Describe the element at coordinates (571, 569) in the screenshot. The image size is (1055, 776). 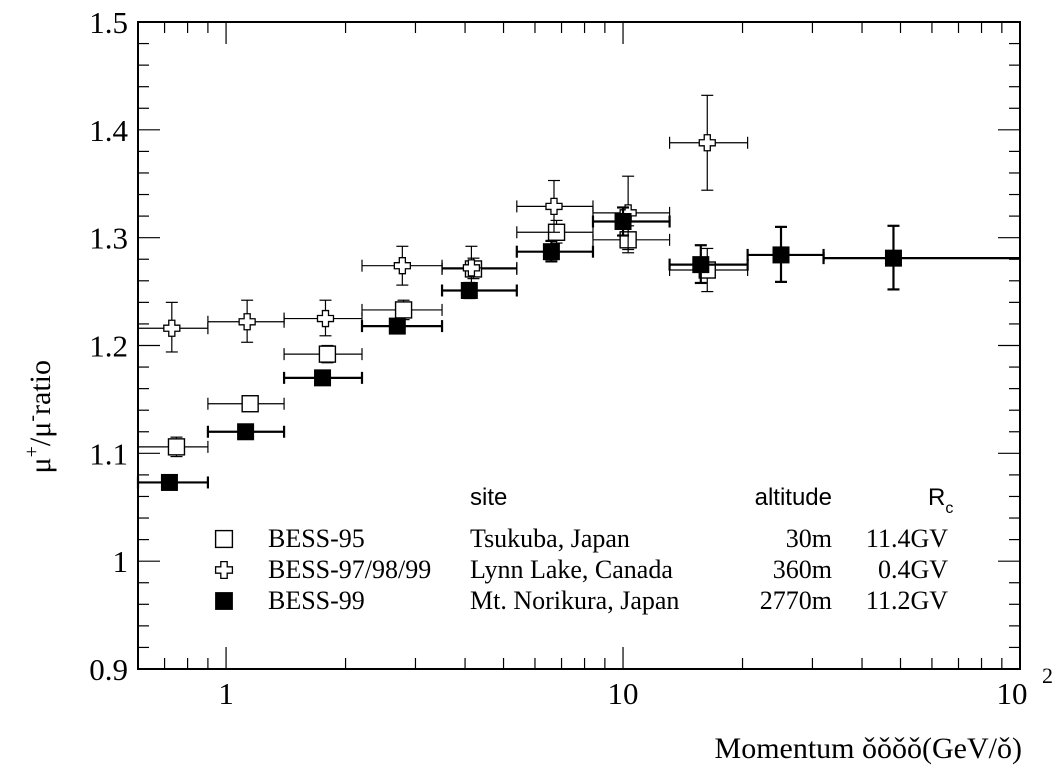
I see `legend-site: Lynn Lake, Canada` at that location.